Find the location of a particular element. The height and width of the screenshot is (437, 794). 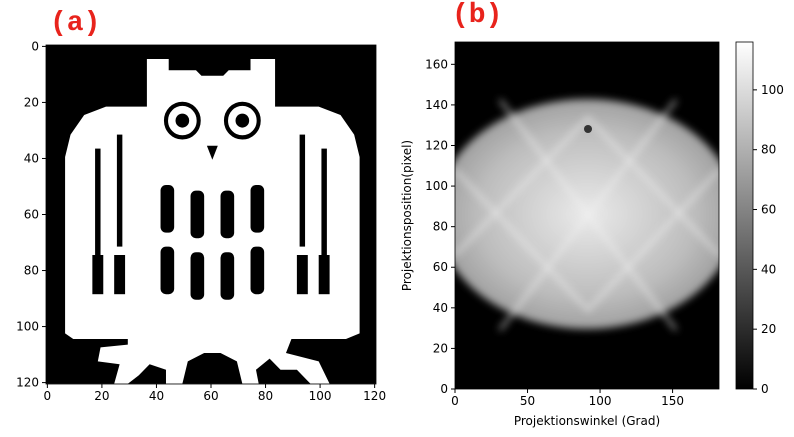

x-tick-label: 60 is located at coordinates (210, 396).